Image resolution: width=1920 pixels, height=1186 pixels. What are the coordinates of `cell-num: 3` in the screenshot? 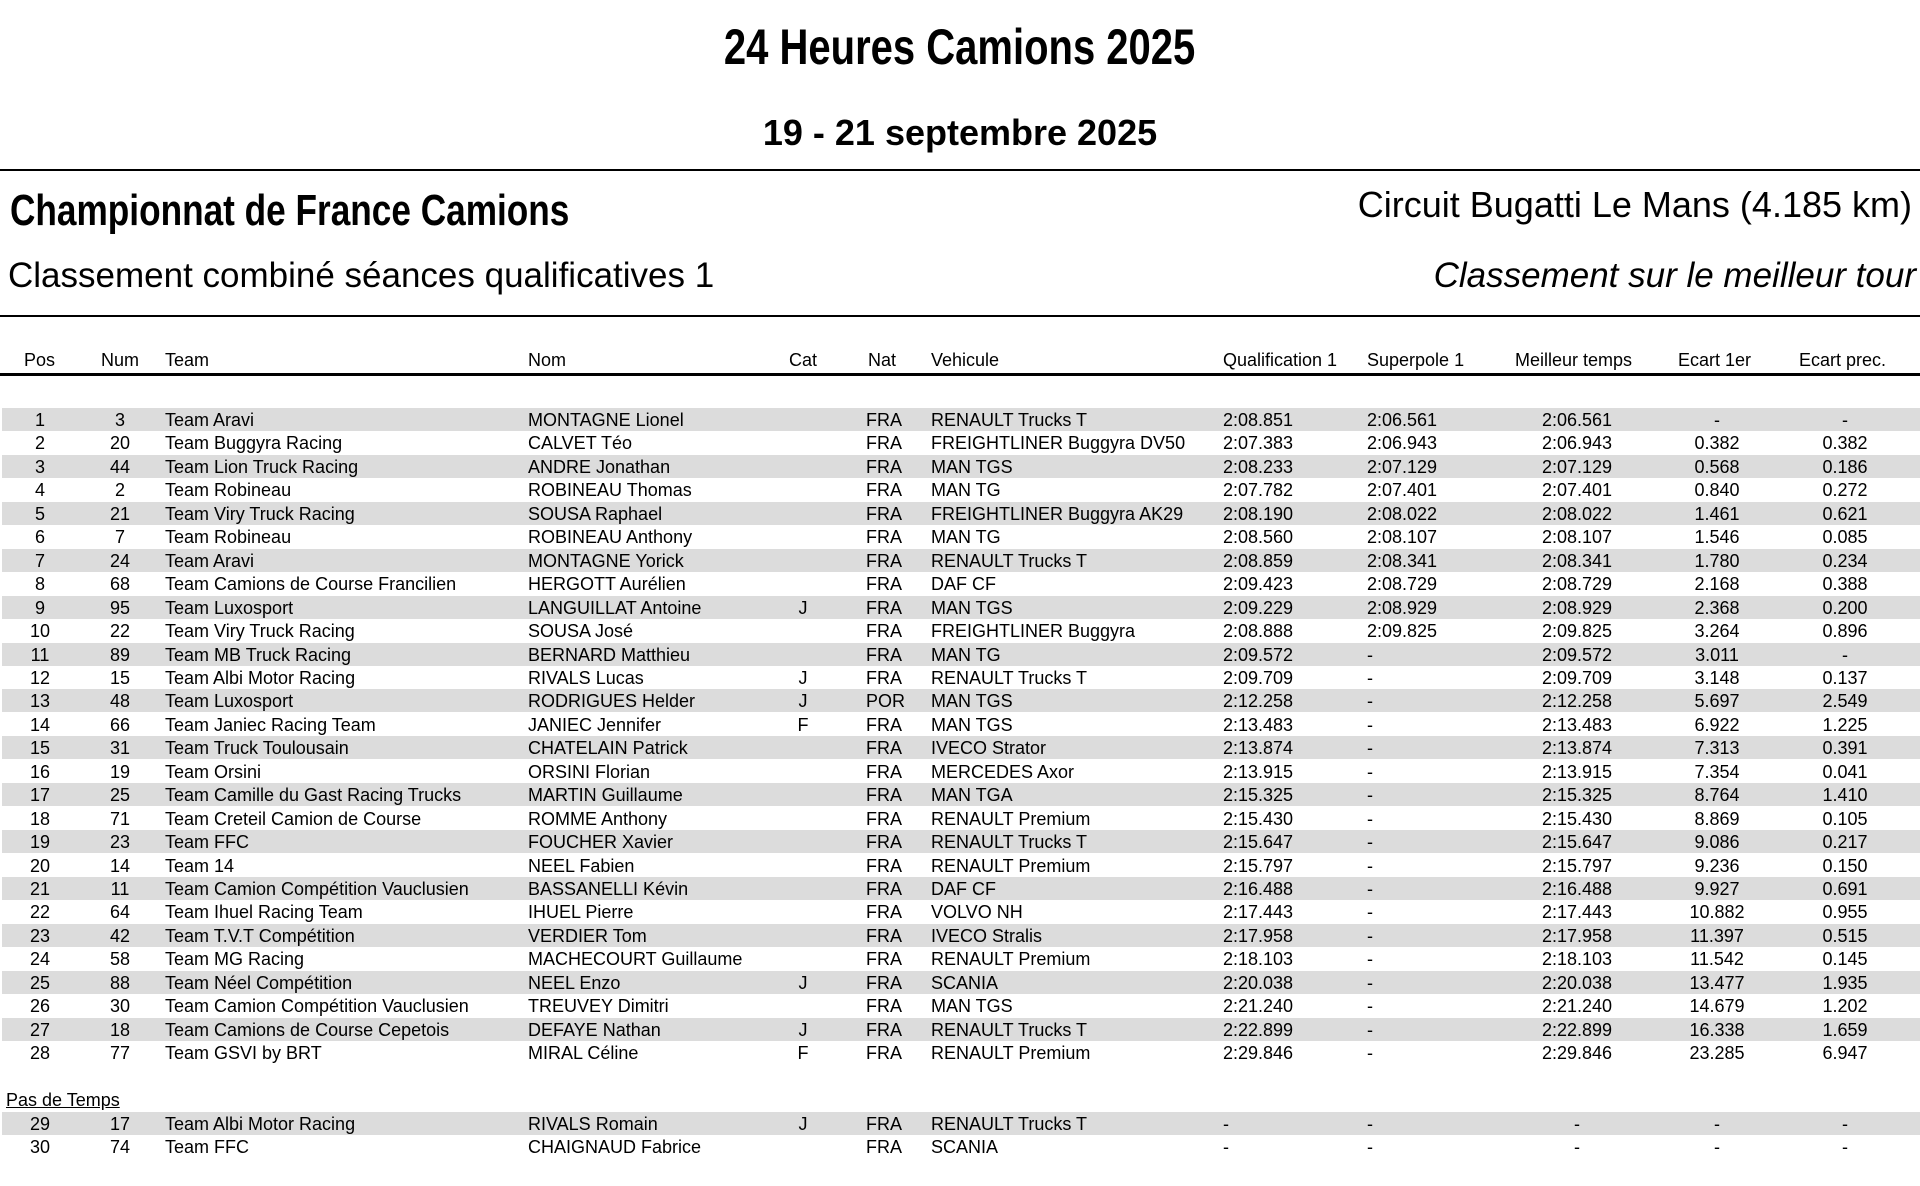 It's located at (120, 420).